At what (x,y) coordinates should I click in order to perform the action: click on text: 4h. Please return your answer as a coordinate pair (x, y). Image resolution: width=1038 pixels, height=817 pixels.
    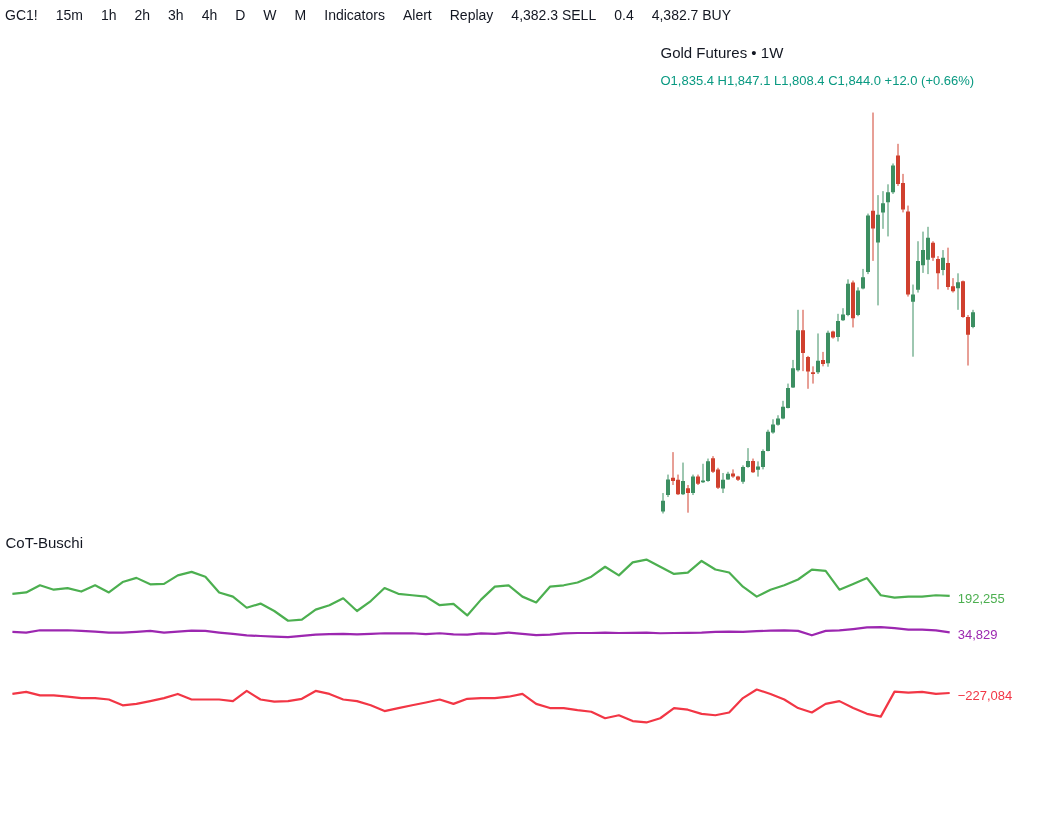
    Looking at the image, I should click on (209, 15).